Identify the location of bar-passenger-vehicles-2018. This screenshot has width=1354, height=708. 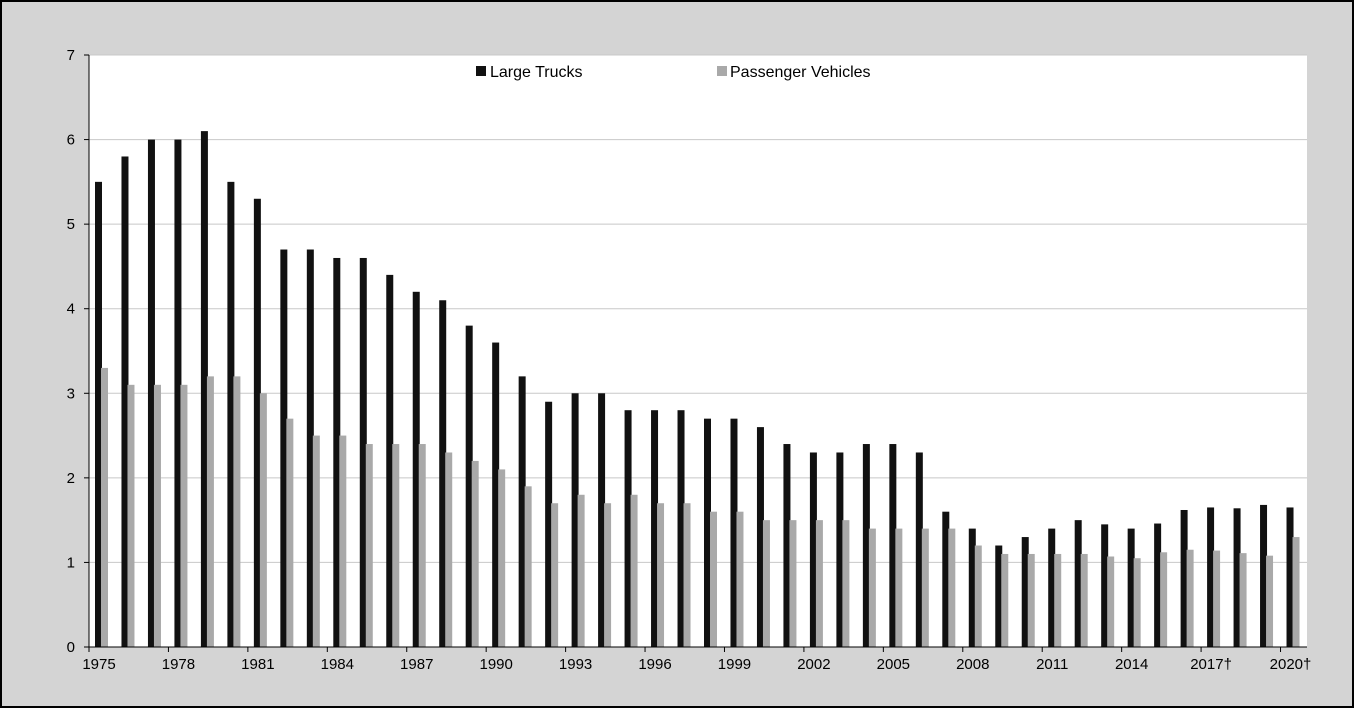
(1243, 600).